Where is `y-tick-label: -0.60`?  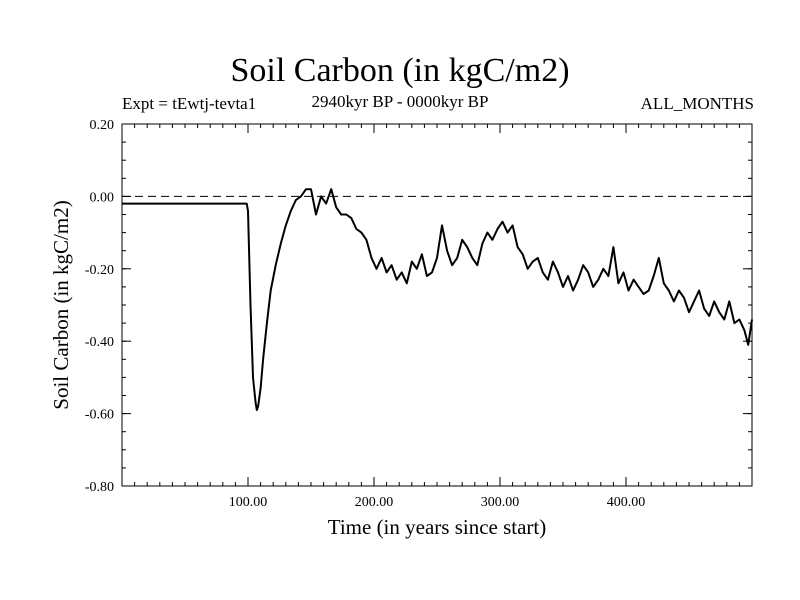 y-tick-label: -0.60 is located at coordinates (99, 415).